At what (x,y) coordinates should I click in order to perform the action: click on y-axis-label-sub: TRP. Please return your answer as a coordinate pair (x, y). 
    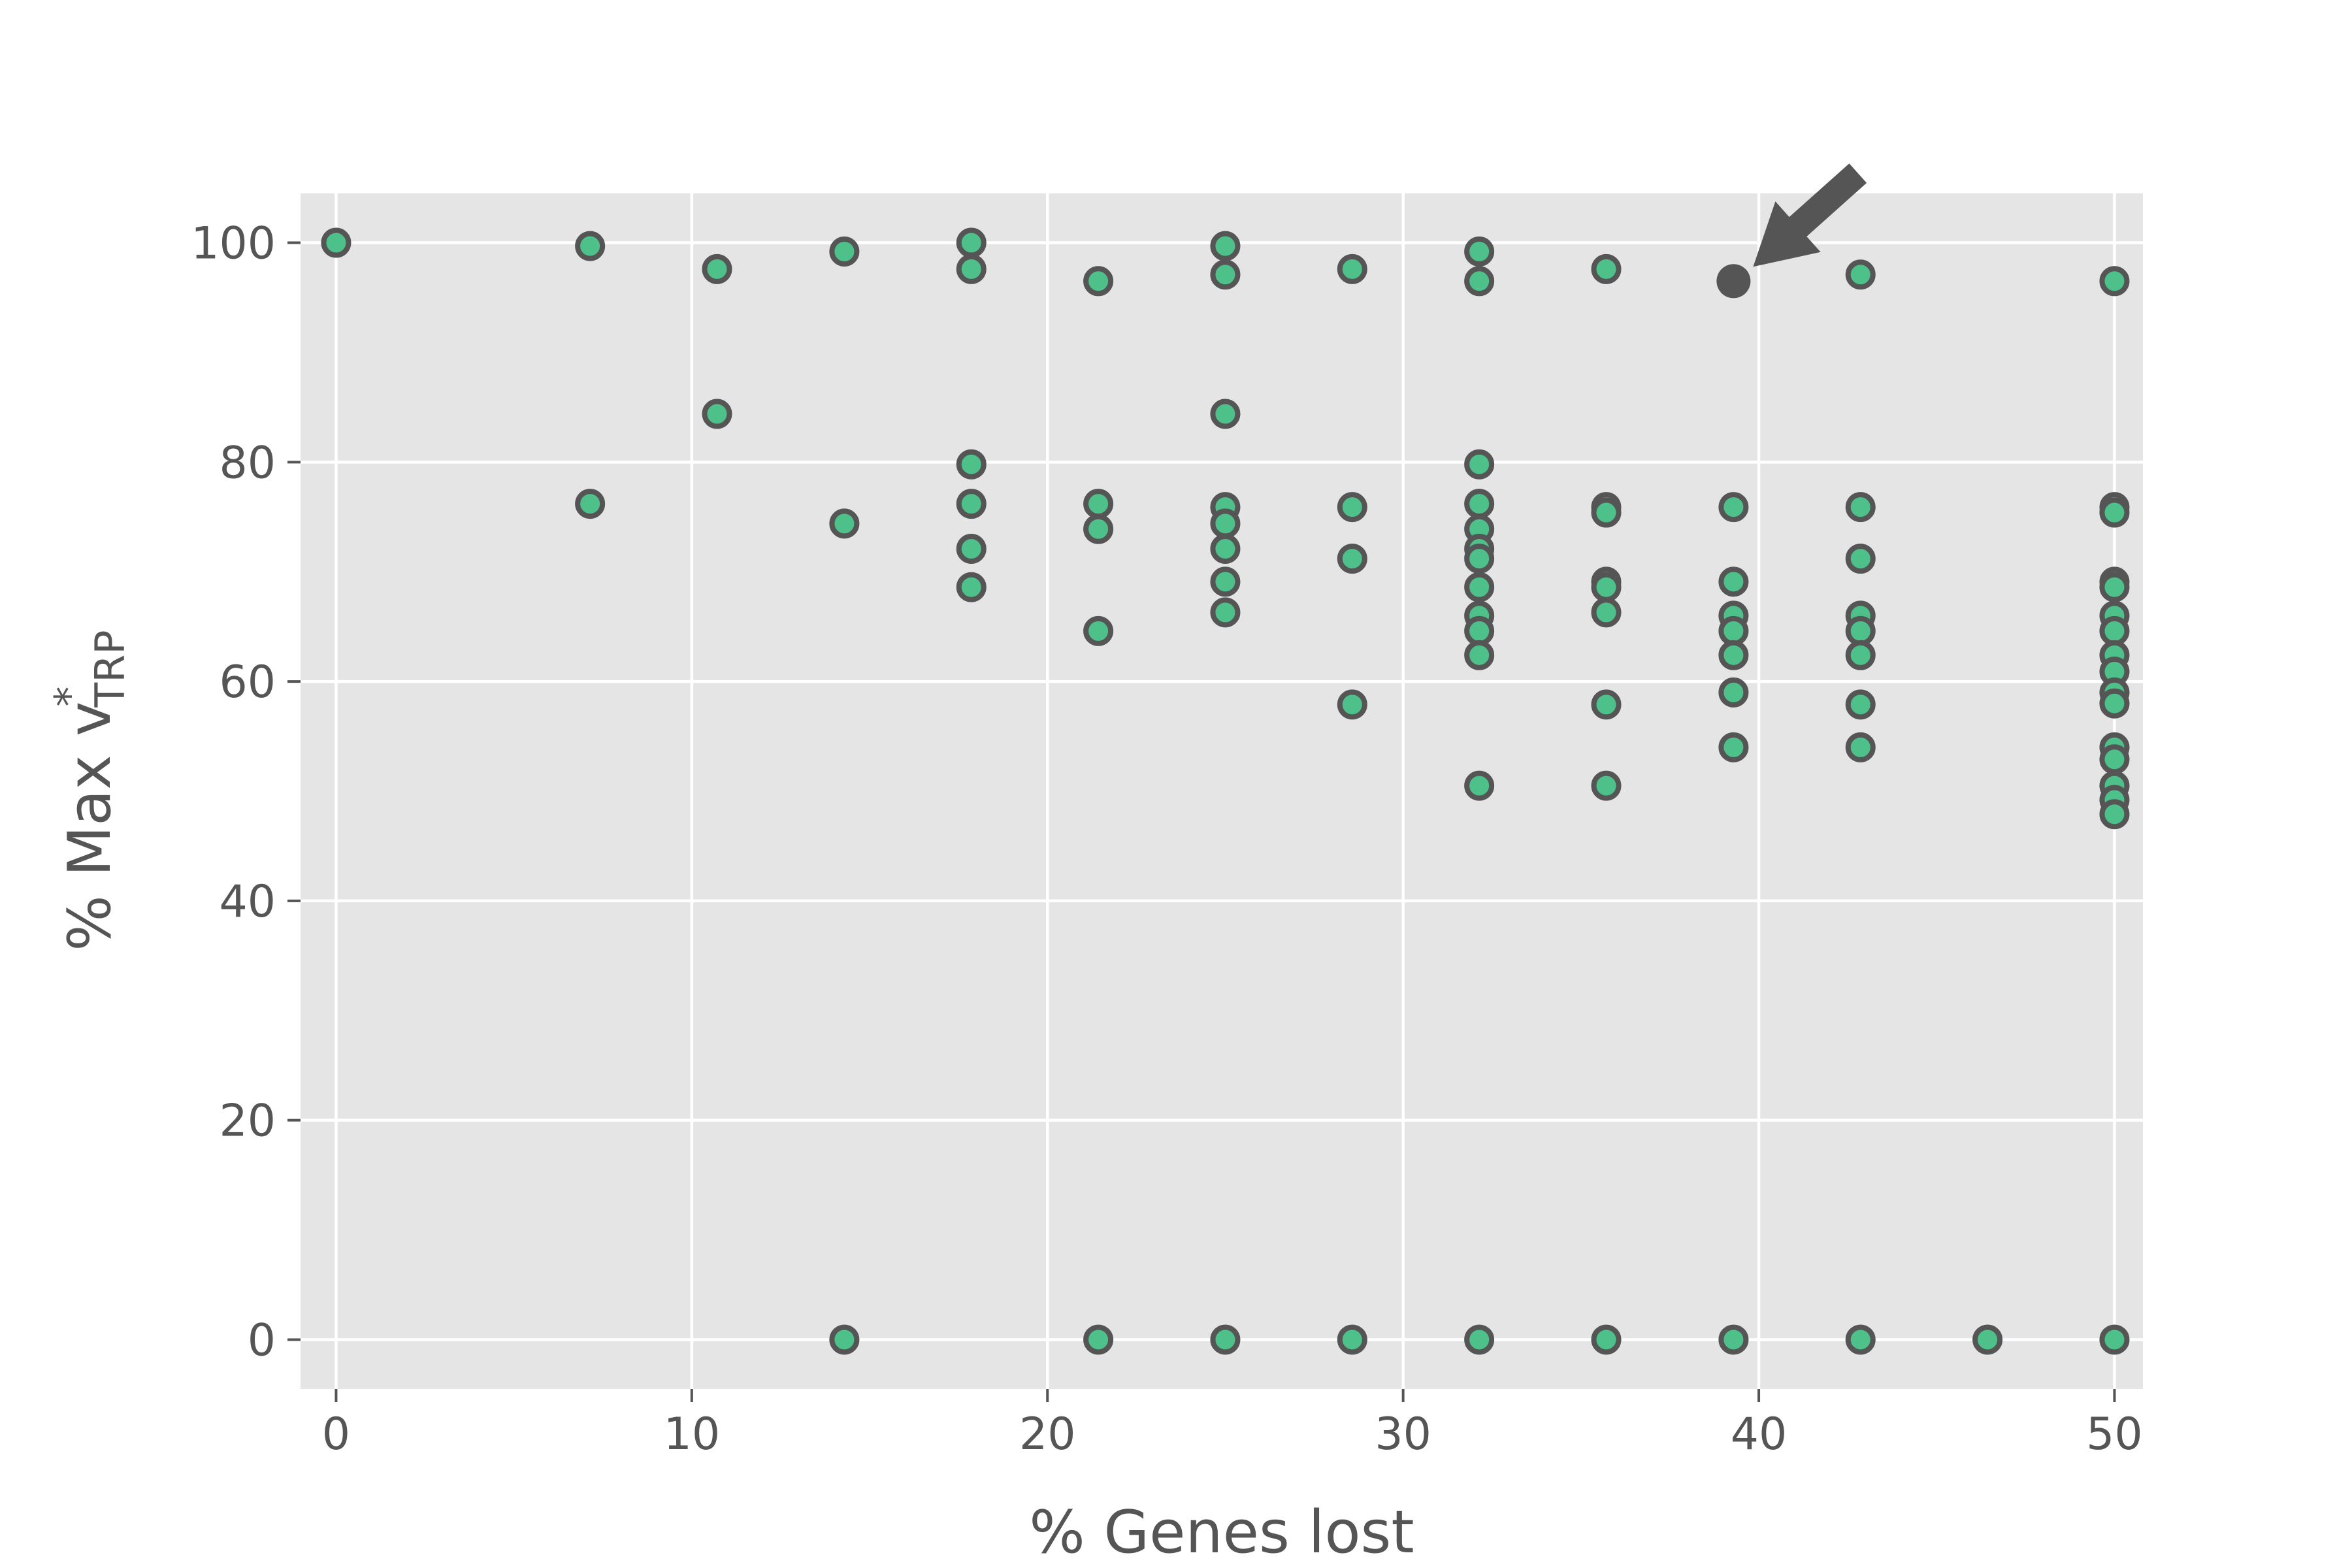
    Looking at the image, I should click on (110, 669).